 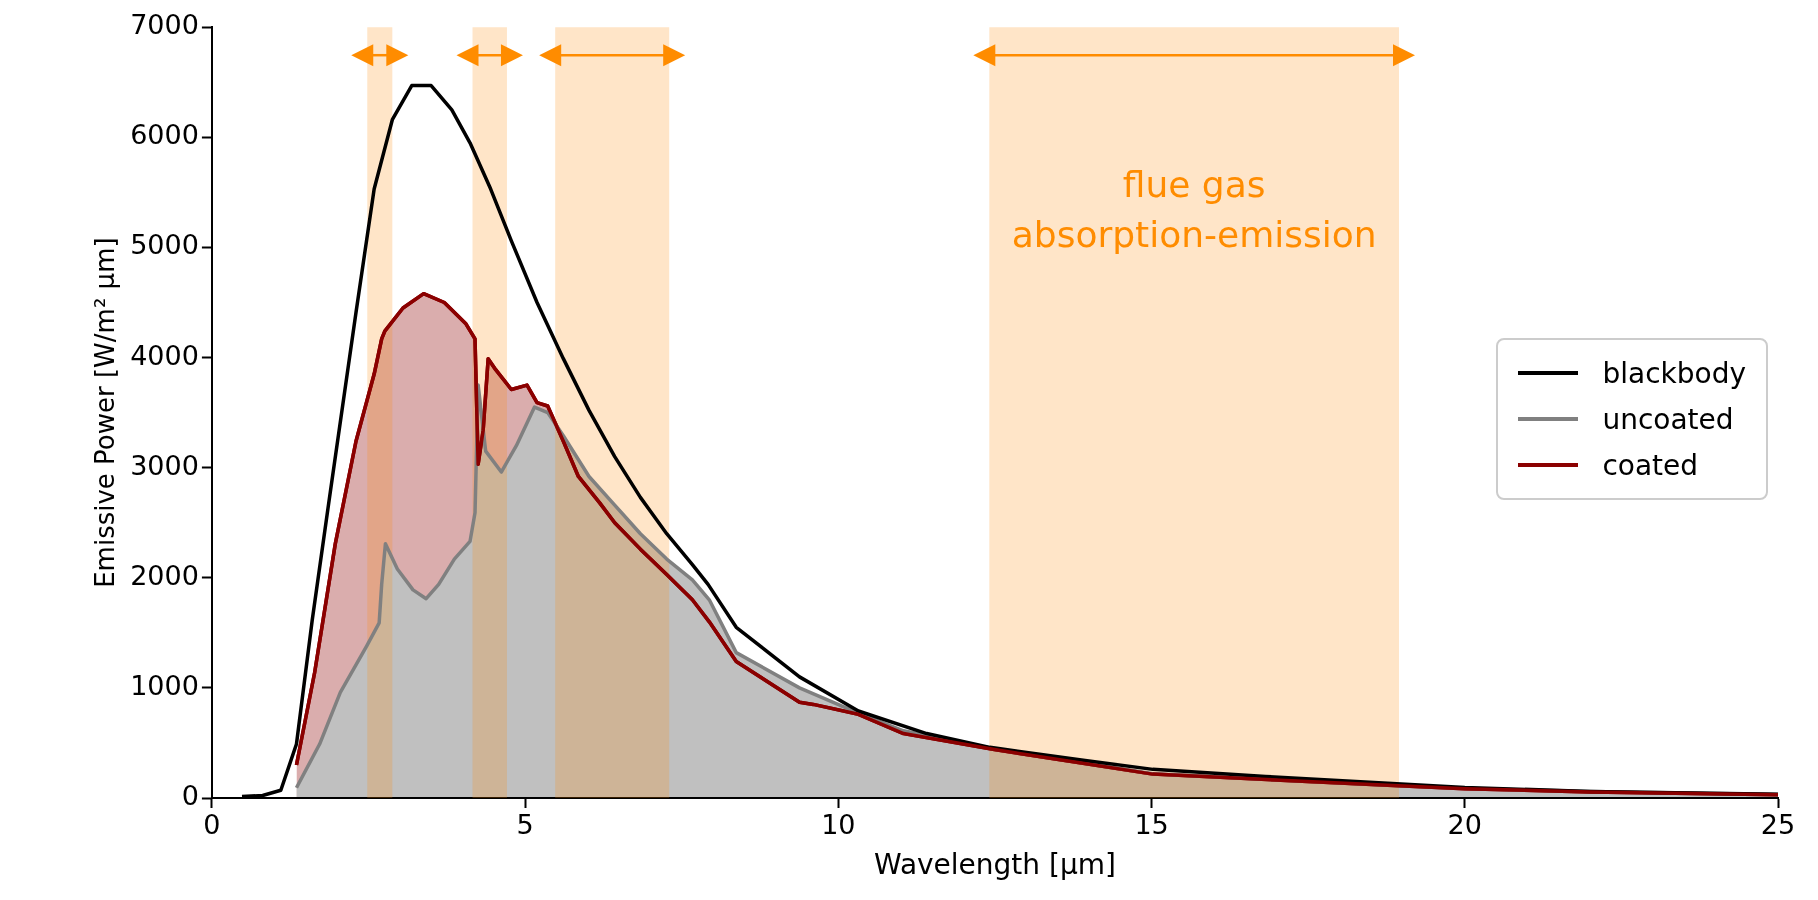 I want to click on y-tick-label: 5000, so click(x=164, y=245).